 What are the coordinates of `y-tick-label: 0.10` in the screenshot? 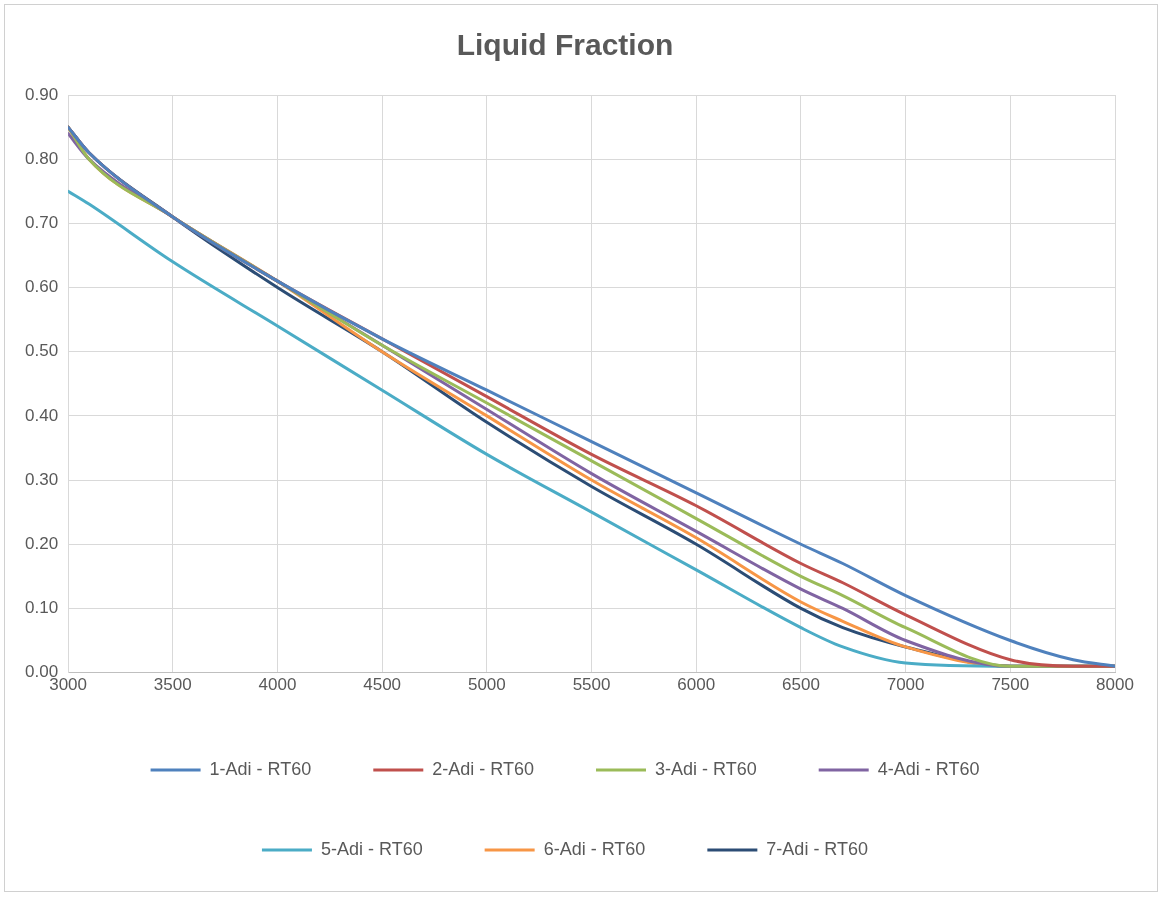 It's located at (41, 608).